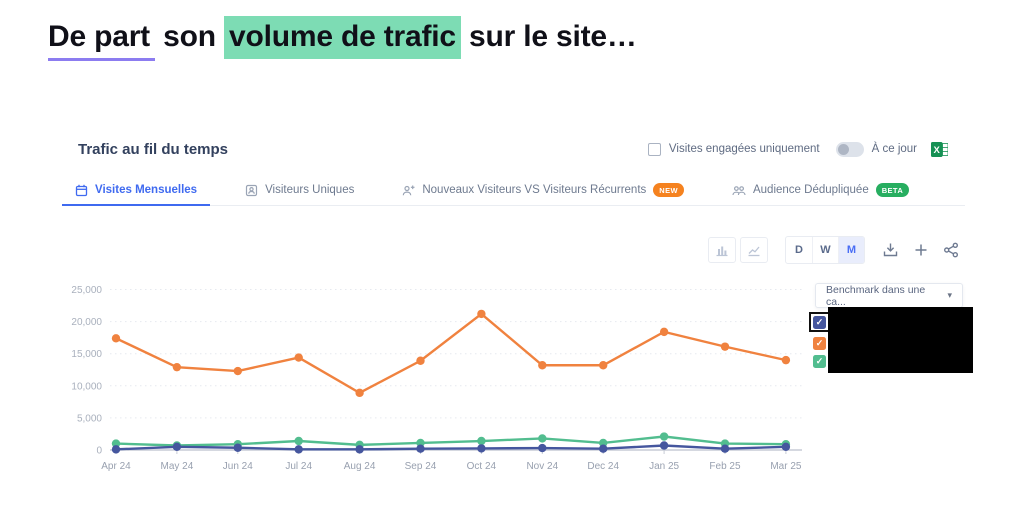 The width and height of the screenshot is (1024, 532). What do you see at coordinates (189, 36) in the screenshot?
I see `title-text: son` at bounding box center [189, 36].